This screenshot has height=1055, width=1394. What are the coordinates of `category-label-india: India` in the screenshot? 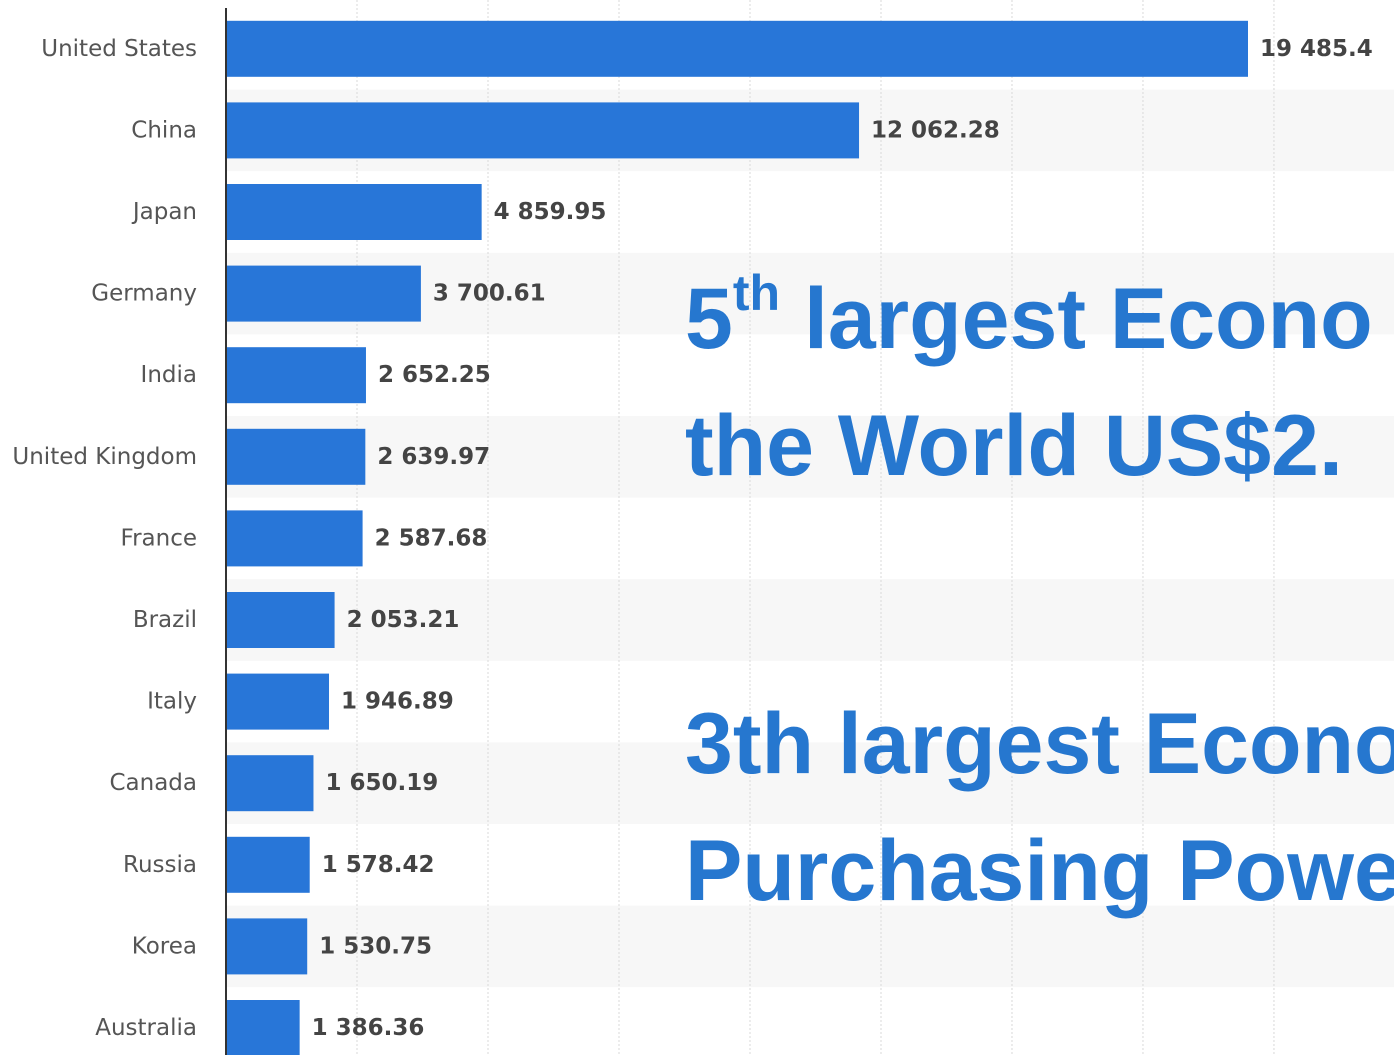 It's located at (169, 375).